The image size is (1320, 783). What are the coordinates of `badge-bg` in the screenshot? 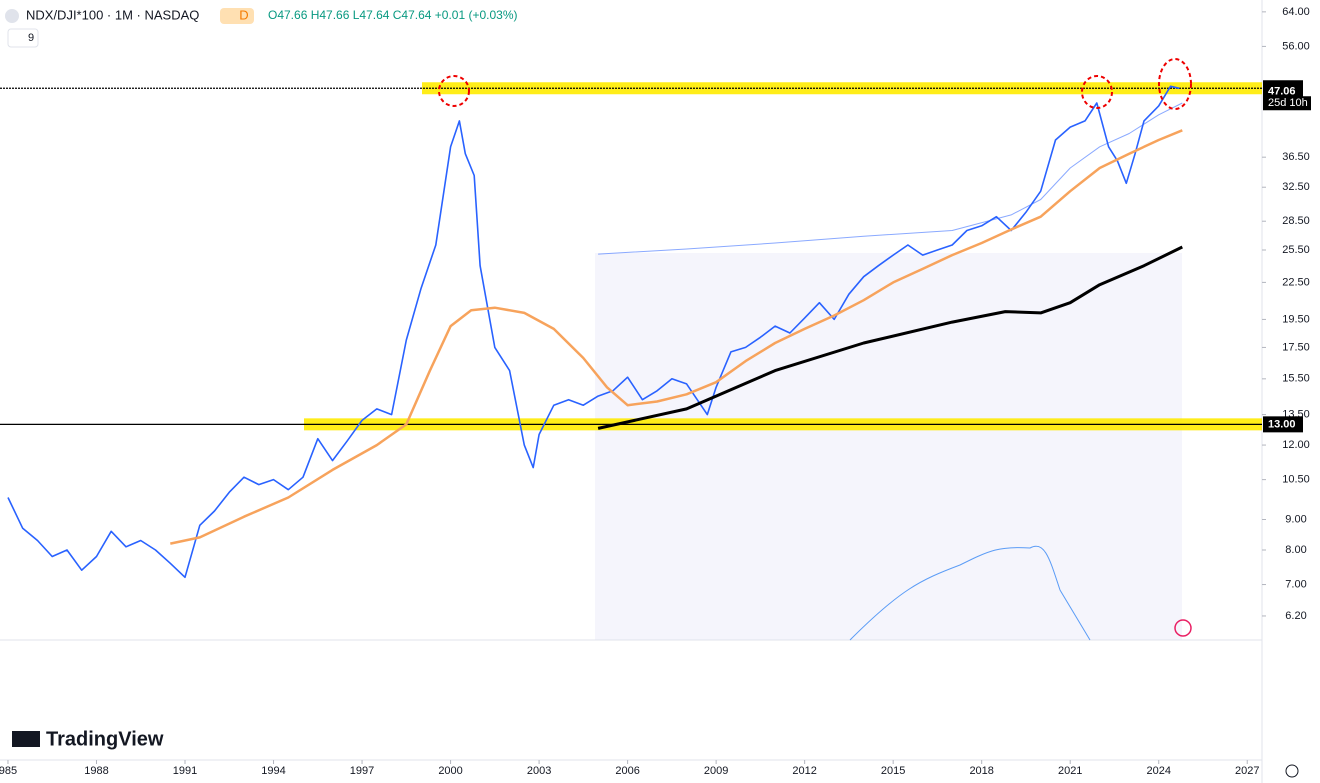 It's located at (237, 16).